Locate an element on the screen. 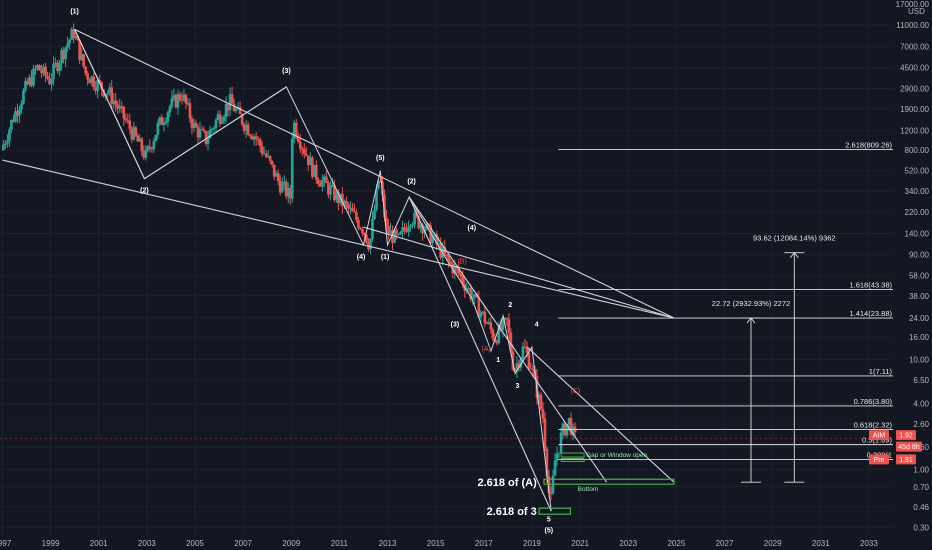  wave-label: (A) is located at coordinates (486, 349).